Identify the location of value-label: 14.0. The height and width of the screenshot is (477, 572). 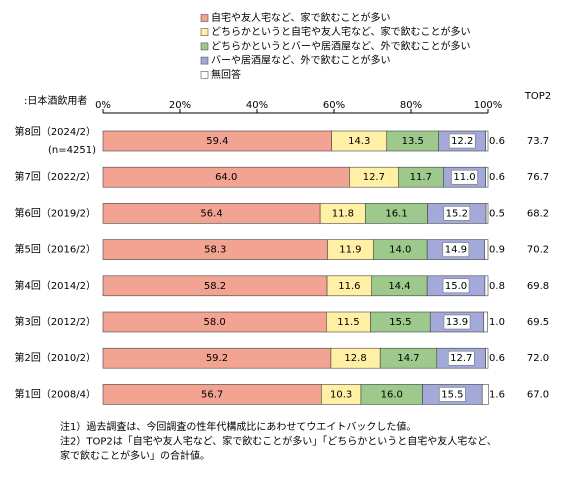
(400, 250).